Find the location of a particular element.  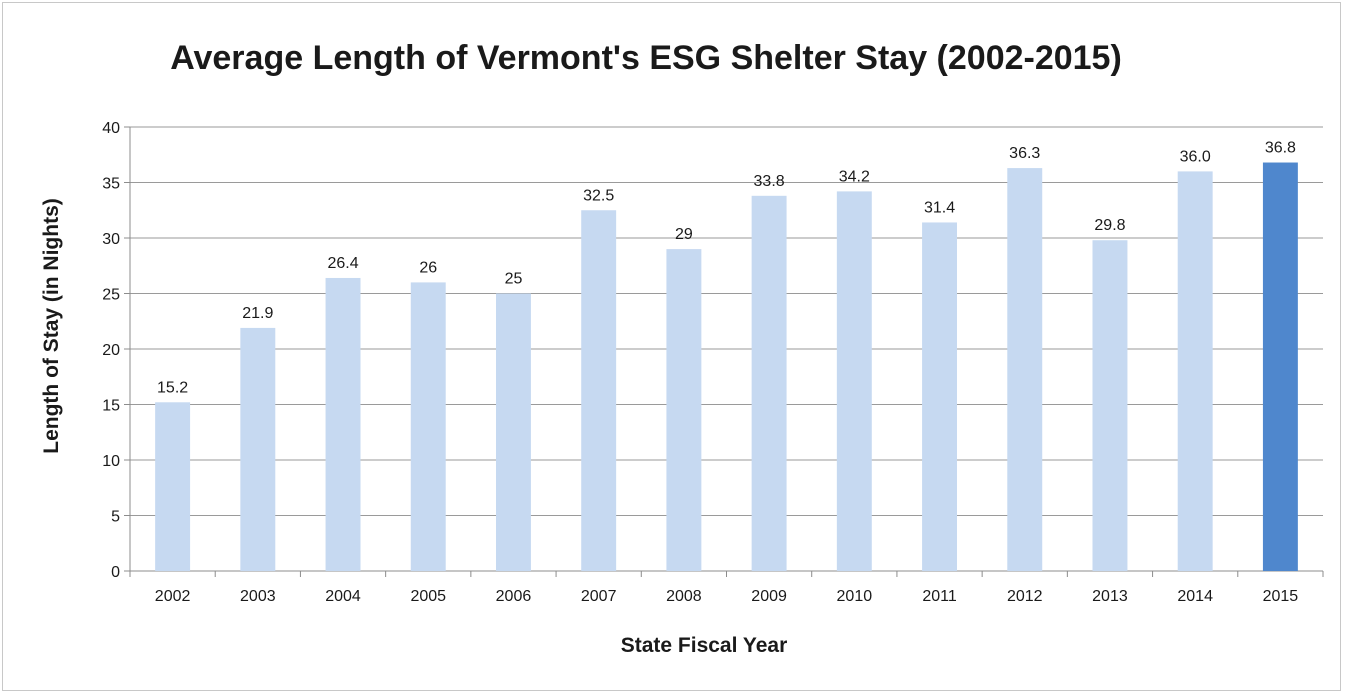

x-tick-label-2009: 2009 is located at coordinates (769, 596).